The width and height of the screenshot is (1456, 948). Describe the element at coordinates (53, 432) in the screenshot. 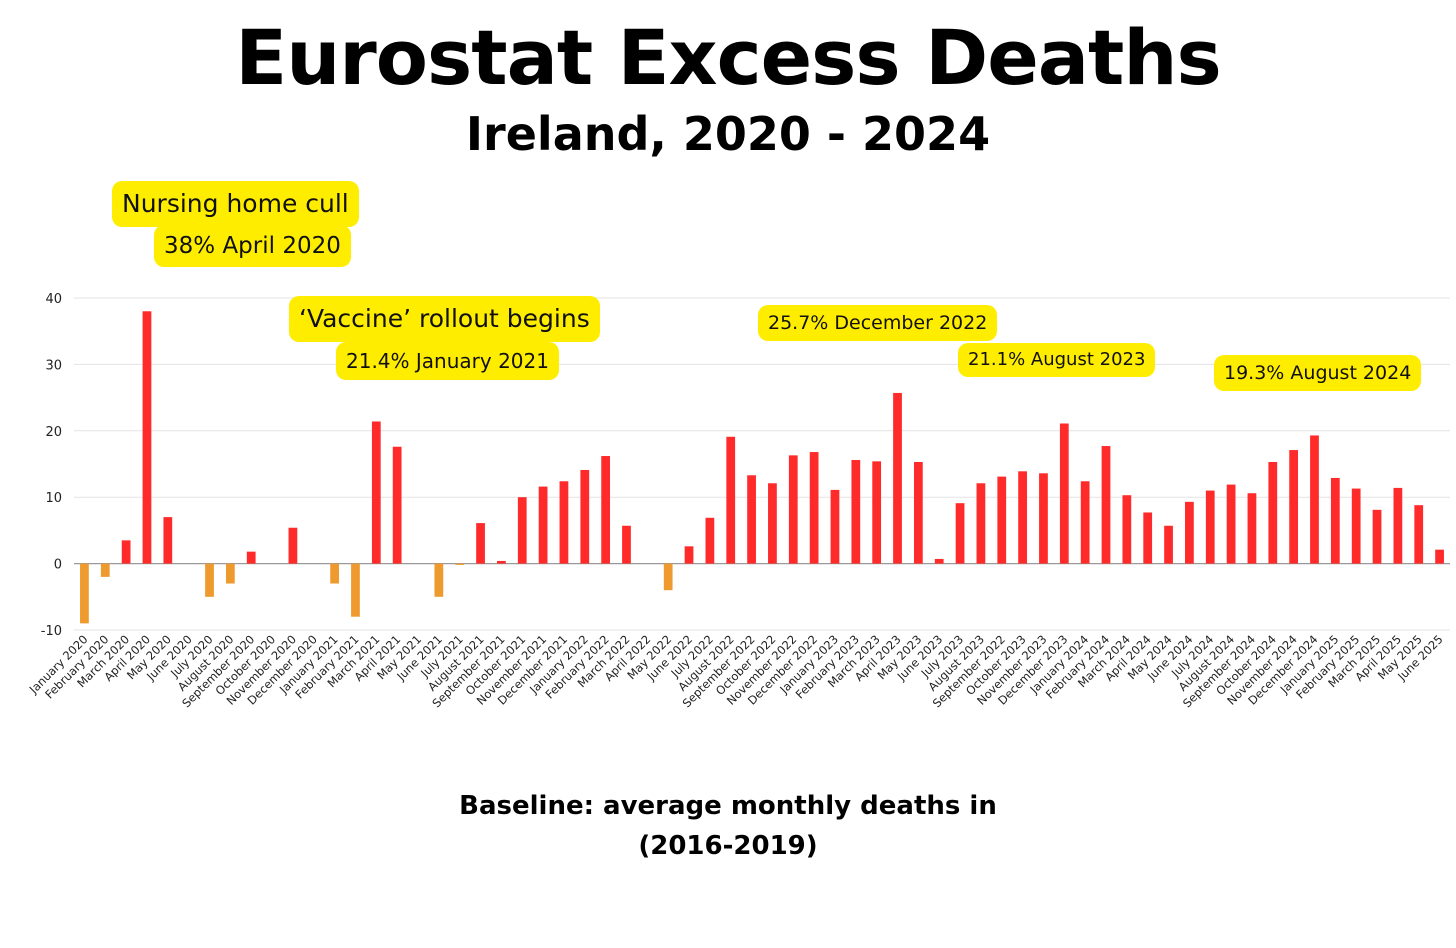

I see `y-tick-label: 20` at that location.